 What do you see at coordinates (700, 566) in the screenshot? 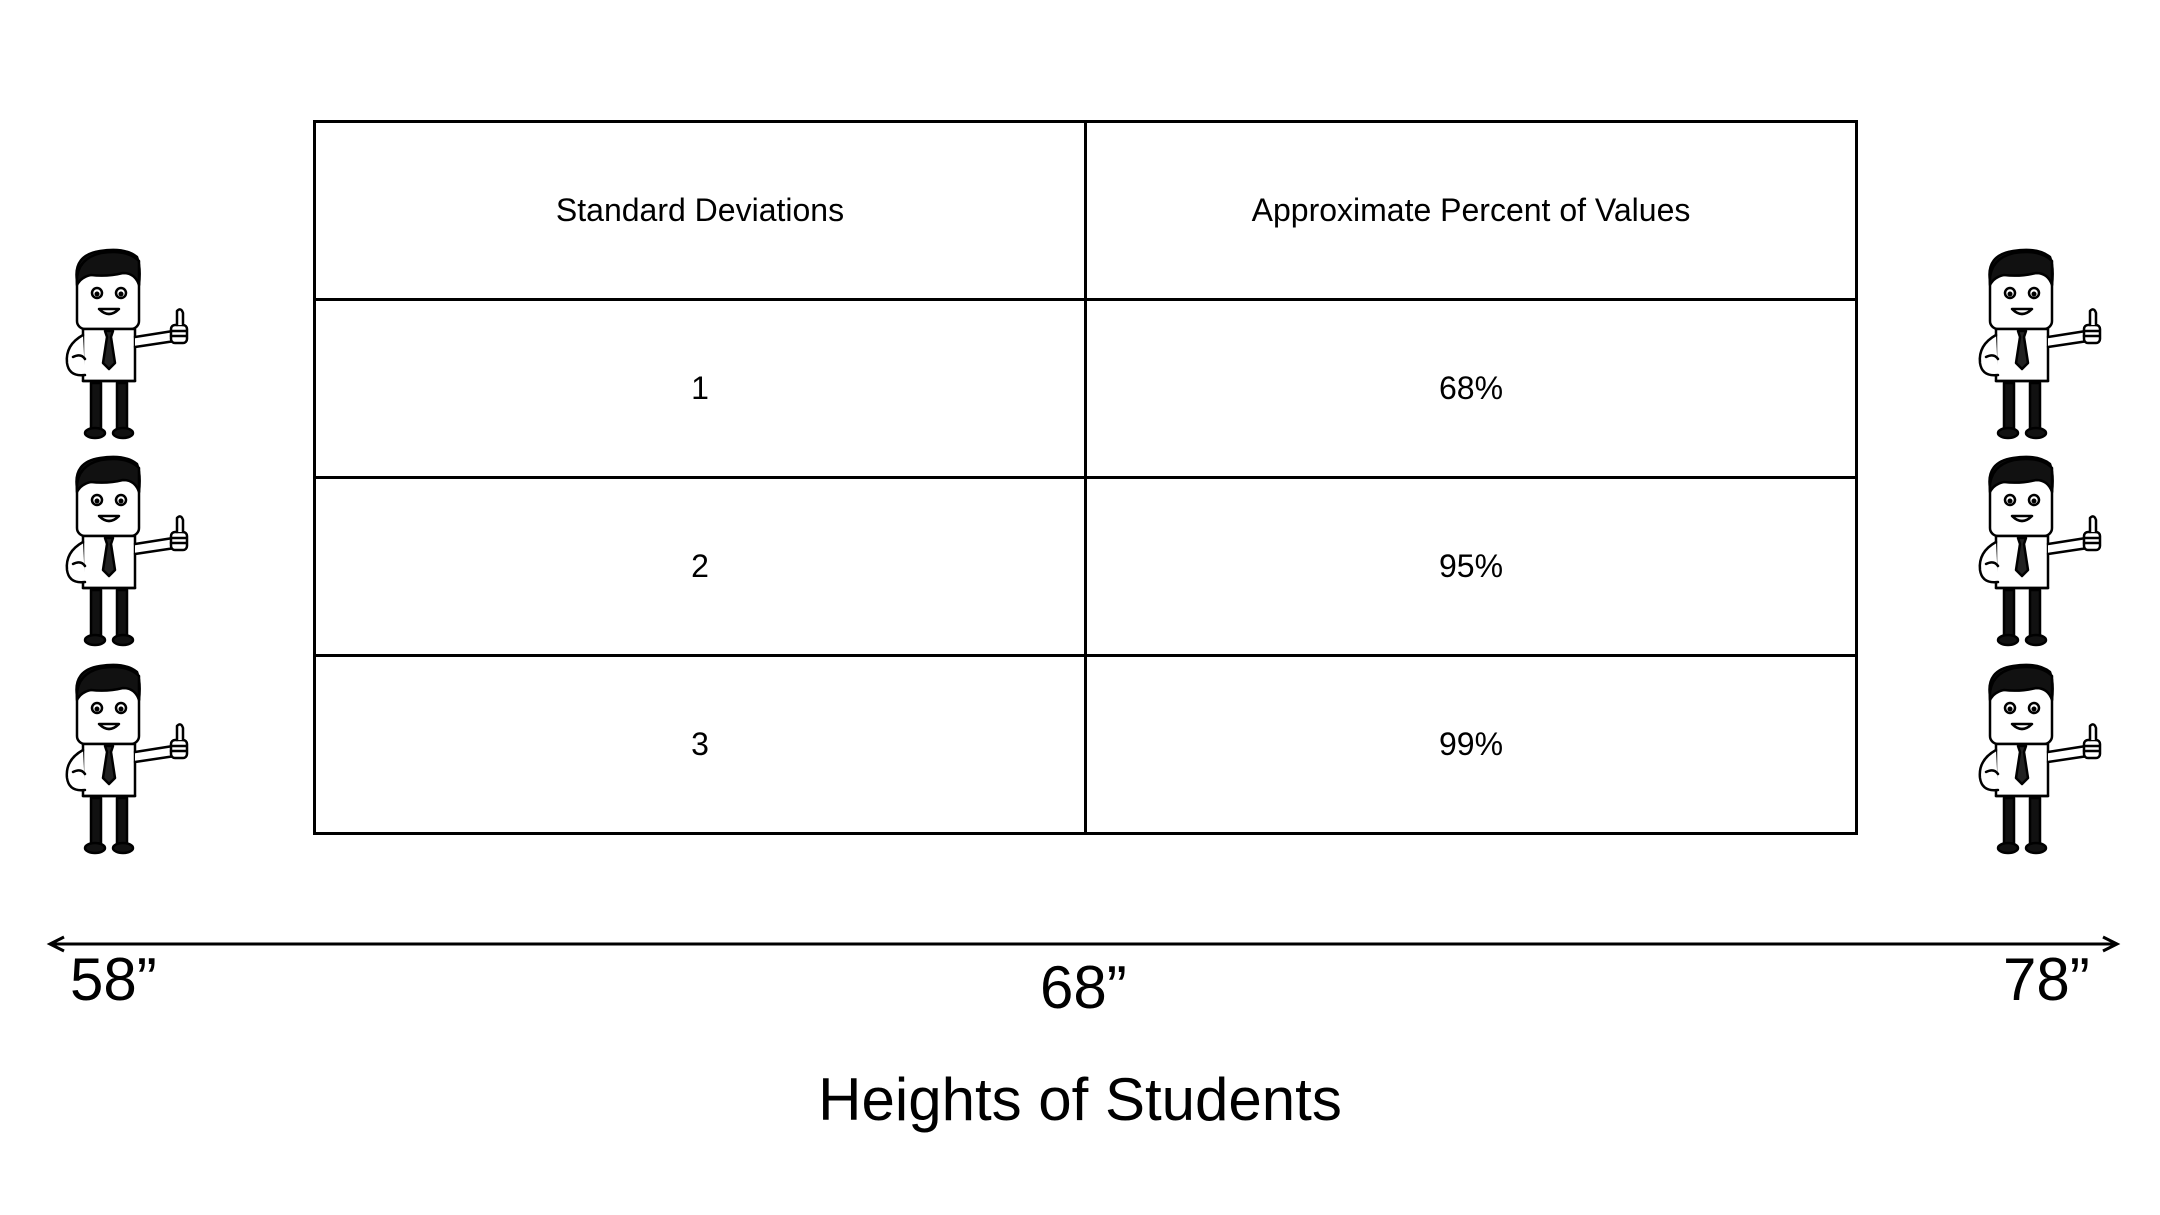
I see `table-cell-sd: 2` at bounding box center [700, 566].